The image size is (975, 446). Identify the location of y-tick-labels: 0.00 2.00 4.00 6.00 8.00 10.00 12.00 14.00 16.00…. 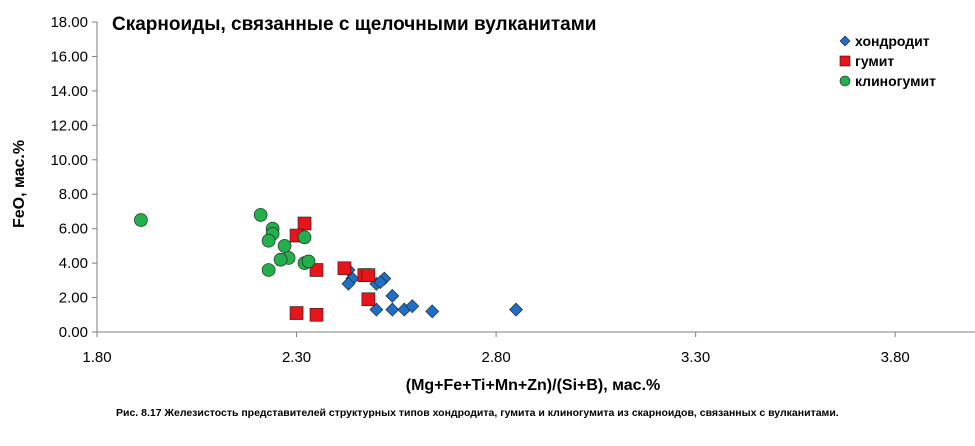
(73, 177).